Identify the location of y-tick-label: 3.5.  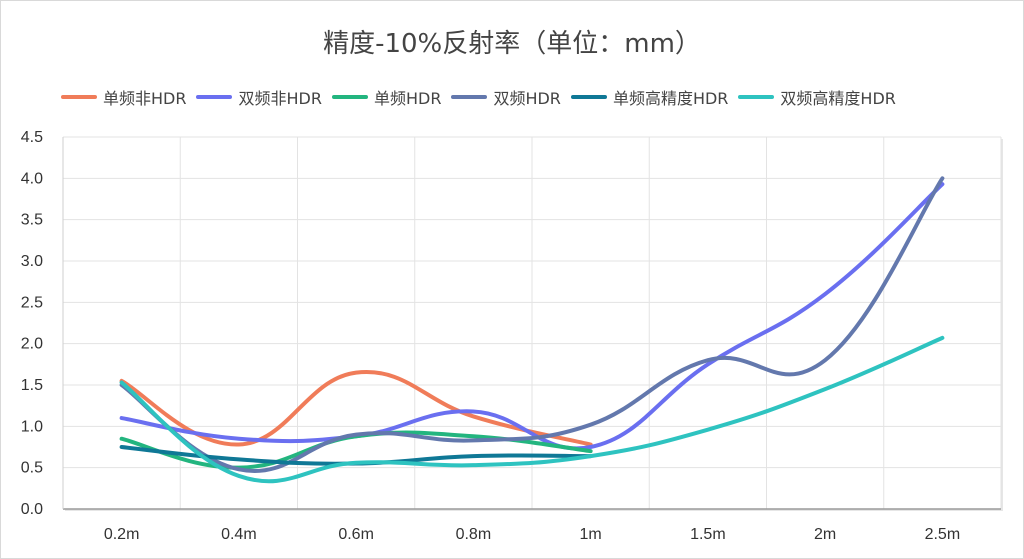
(32, 220).